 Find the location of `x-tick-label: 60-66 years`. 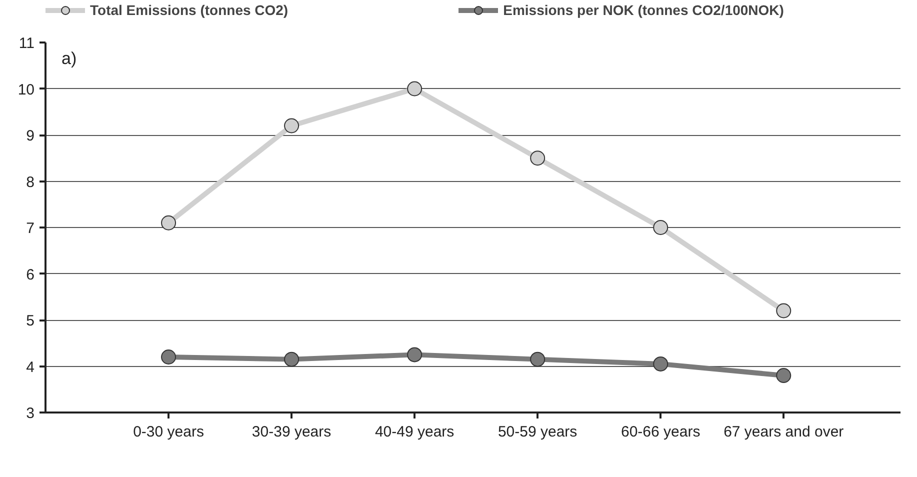

x-tick-label: 60-66 years is located at coordinates (660, 432).